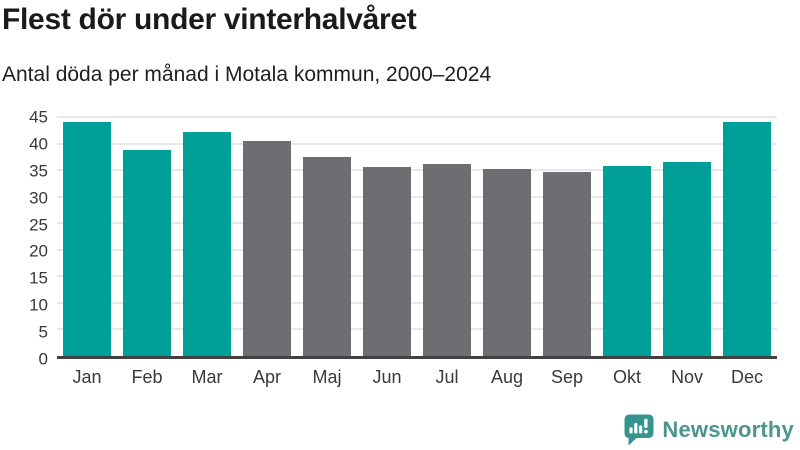 The height and width of the screenshot is (450, 800). I want to click on bar-band-jun, so click(387, 236).